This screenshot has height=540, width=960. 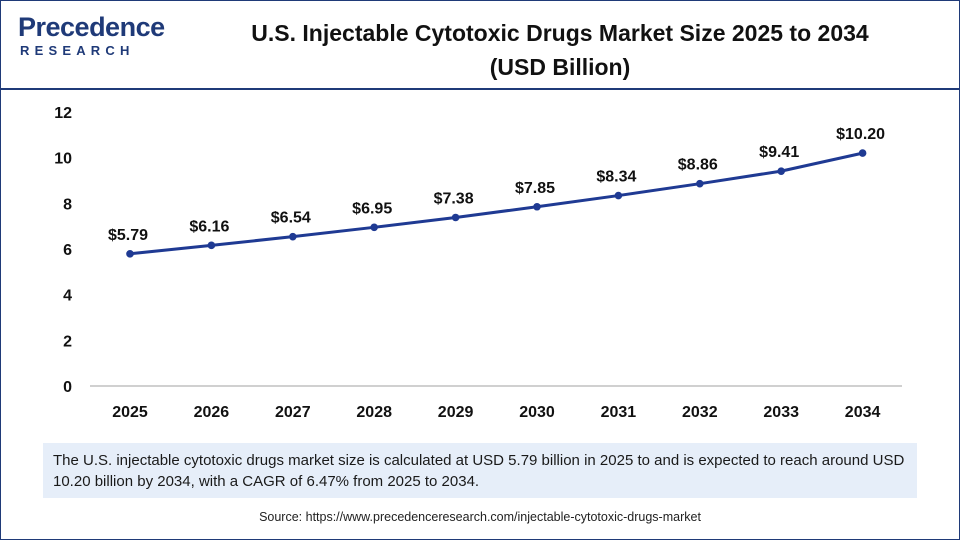 What do you see at coordinates (67, 341) in the screenshot?
I see `y-tick-label: 2` at bounding box center [67, 341].